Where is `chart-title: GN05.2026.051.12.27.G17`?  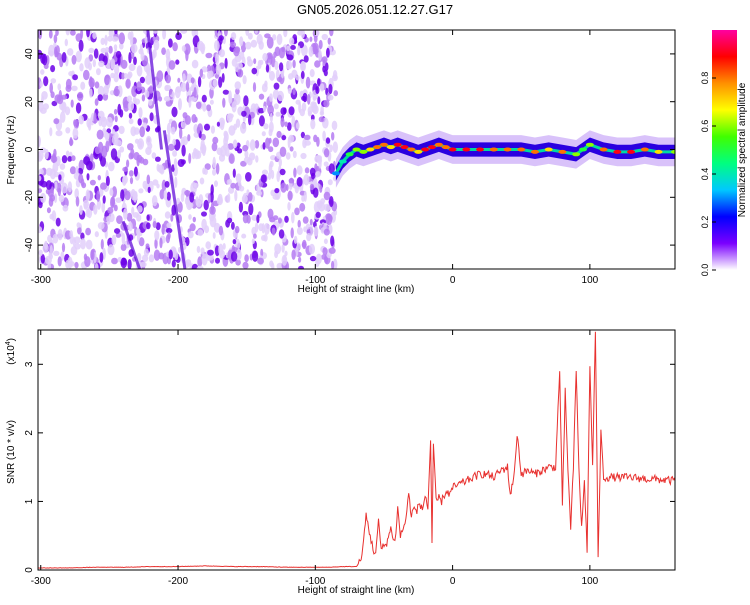
chart-title: GN05.2026.051.12.27.G17 is located at coordinates (375, 9).